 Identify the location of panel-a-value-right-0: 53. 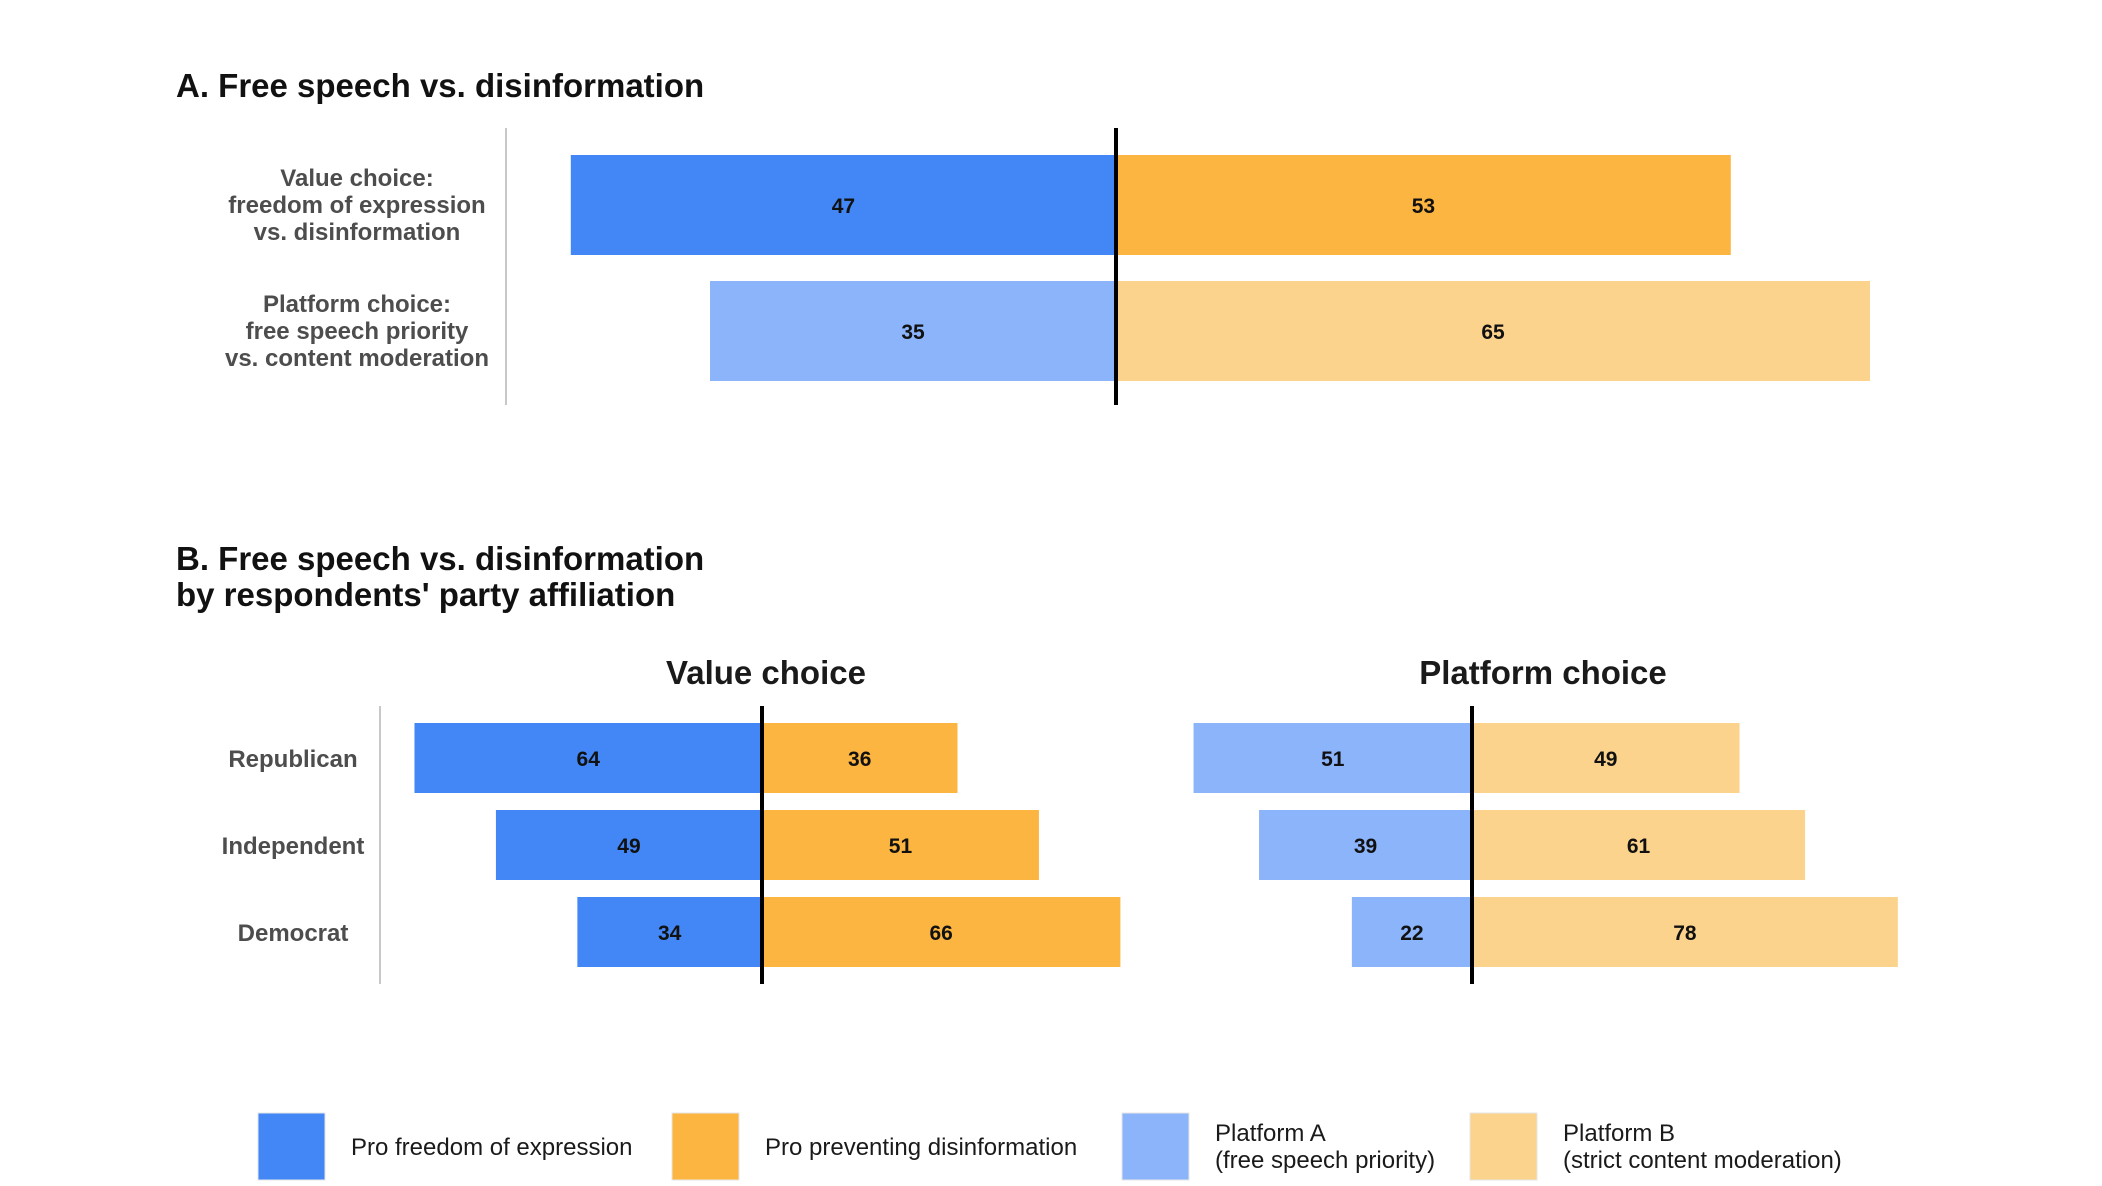
(1423, 206).